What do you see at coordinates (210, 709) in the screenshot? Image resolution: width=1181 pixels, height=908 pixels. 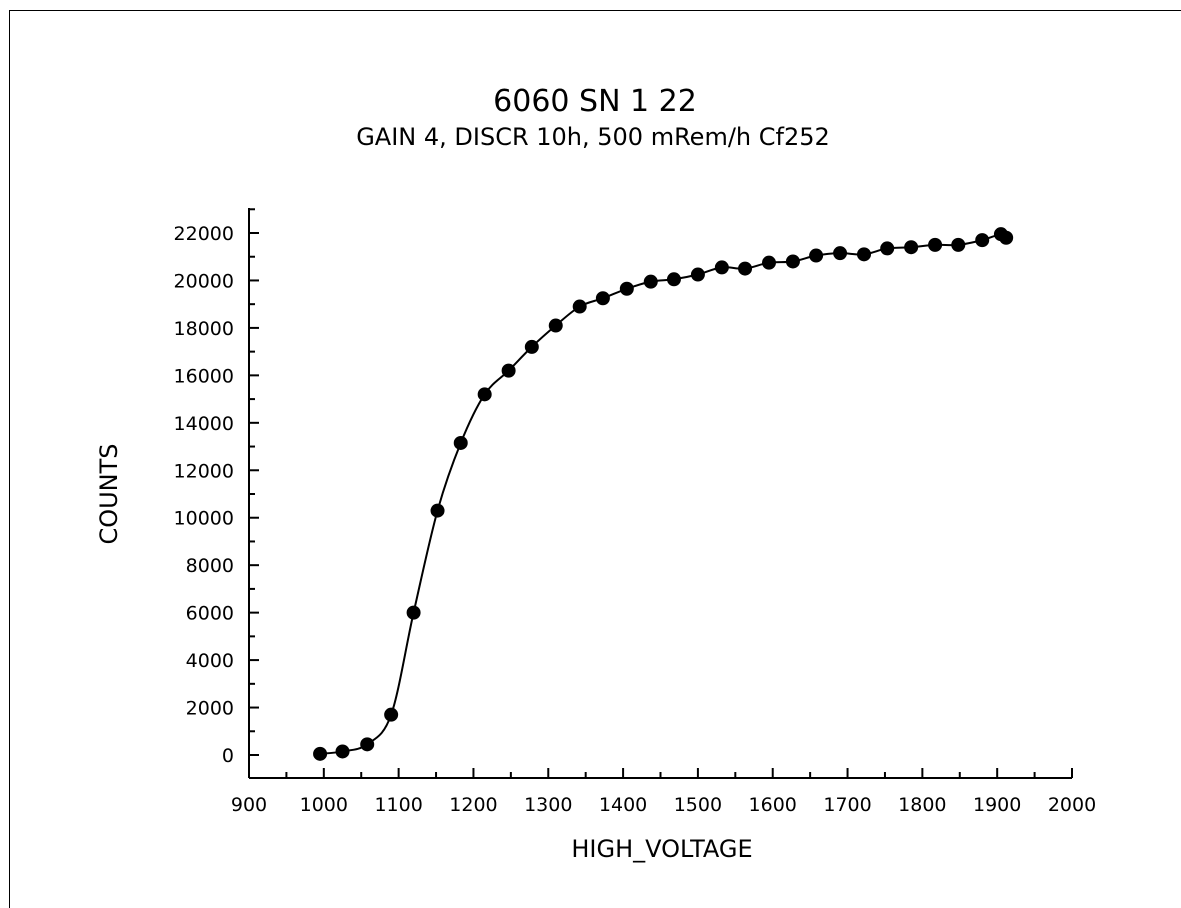 I see `y-tick-label: 2000` at bounding box center [210, 709].